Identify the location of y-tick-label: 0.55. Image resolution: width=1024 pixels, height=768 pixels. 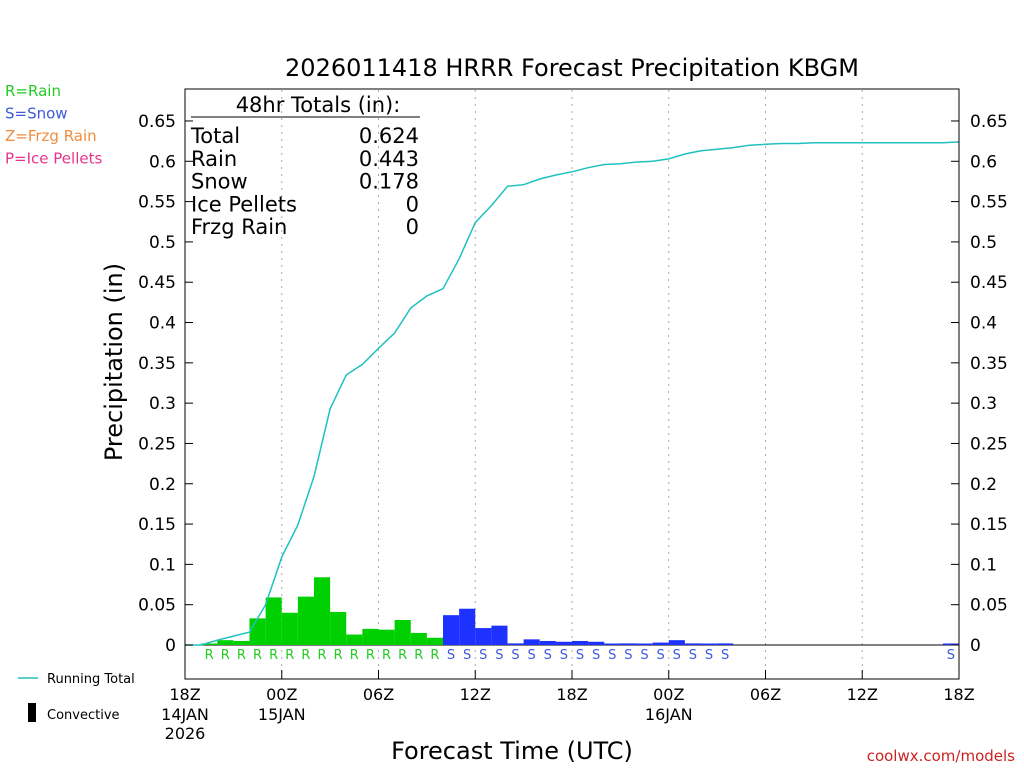
(157, 203).